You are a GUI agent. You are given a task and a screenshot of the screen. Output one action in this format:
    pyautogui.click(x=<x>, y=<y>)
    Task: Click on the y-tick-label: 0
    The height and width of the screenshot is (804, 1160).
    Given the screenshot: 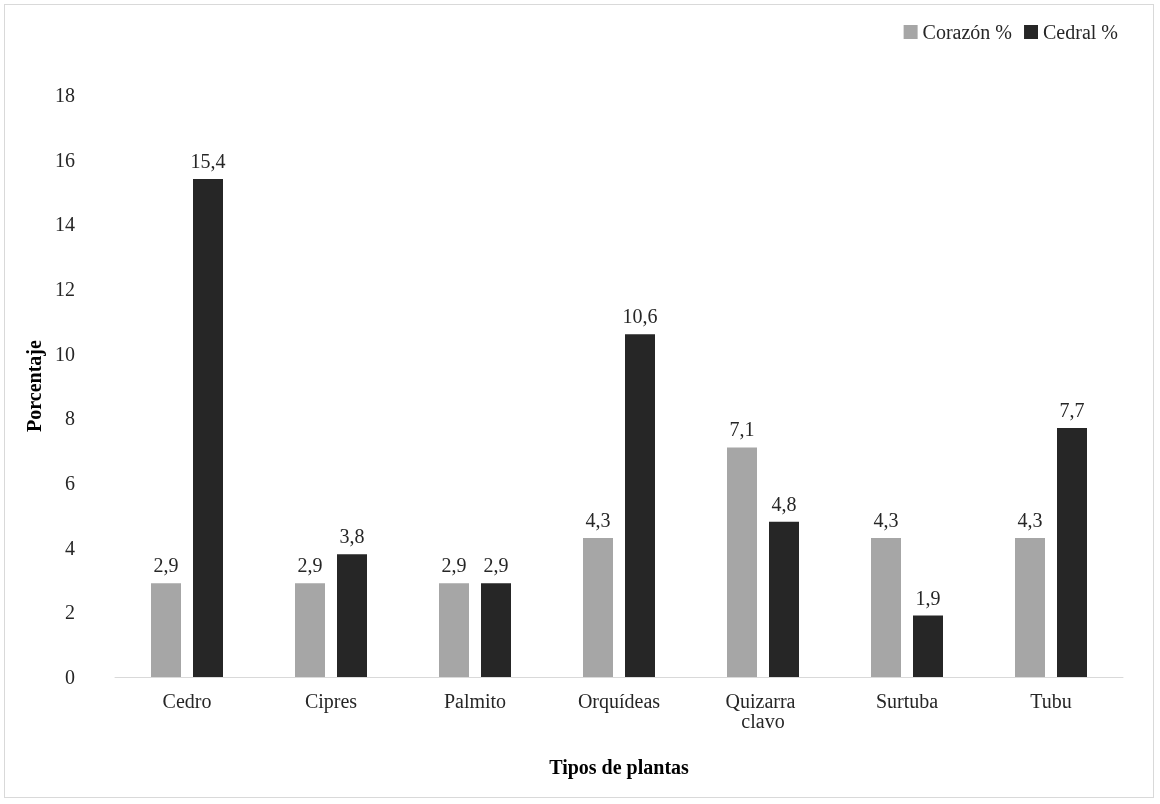 What is the action you would take?
    pyautogui.click(x=70, y=677)
    